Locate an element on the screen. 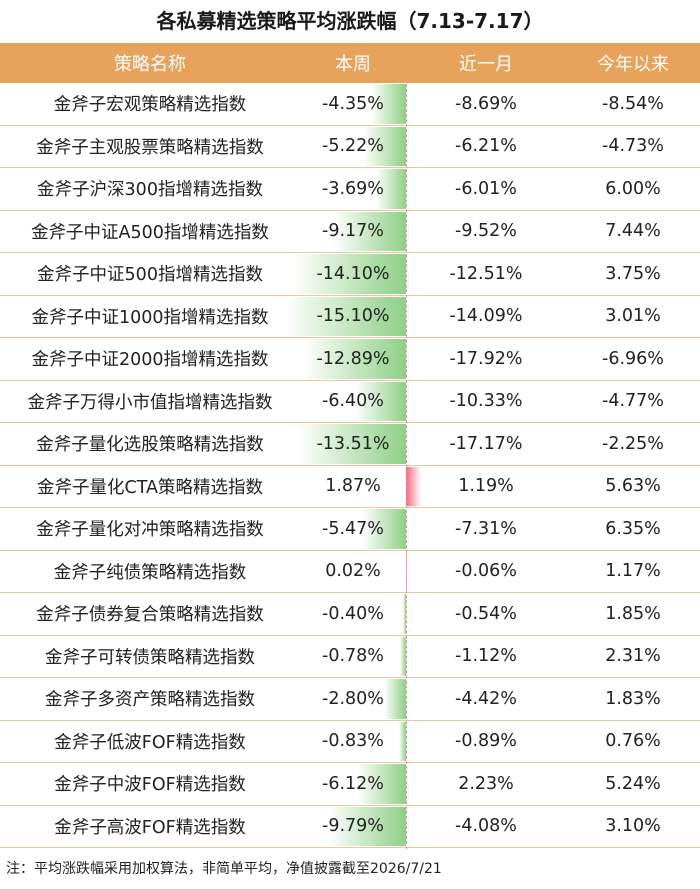 The image size is (700, 889). table-row: 金斧子中证2000指增精选指数 -12.89% -17.92% -6.96% is located at coordinates (350, 359).